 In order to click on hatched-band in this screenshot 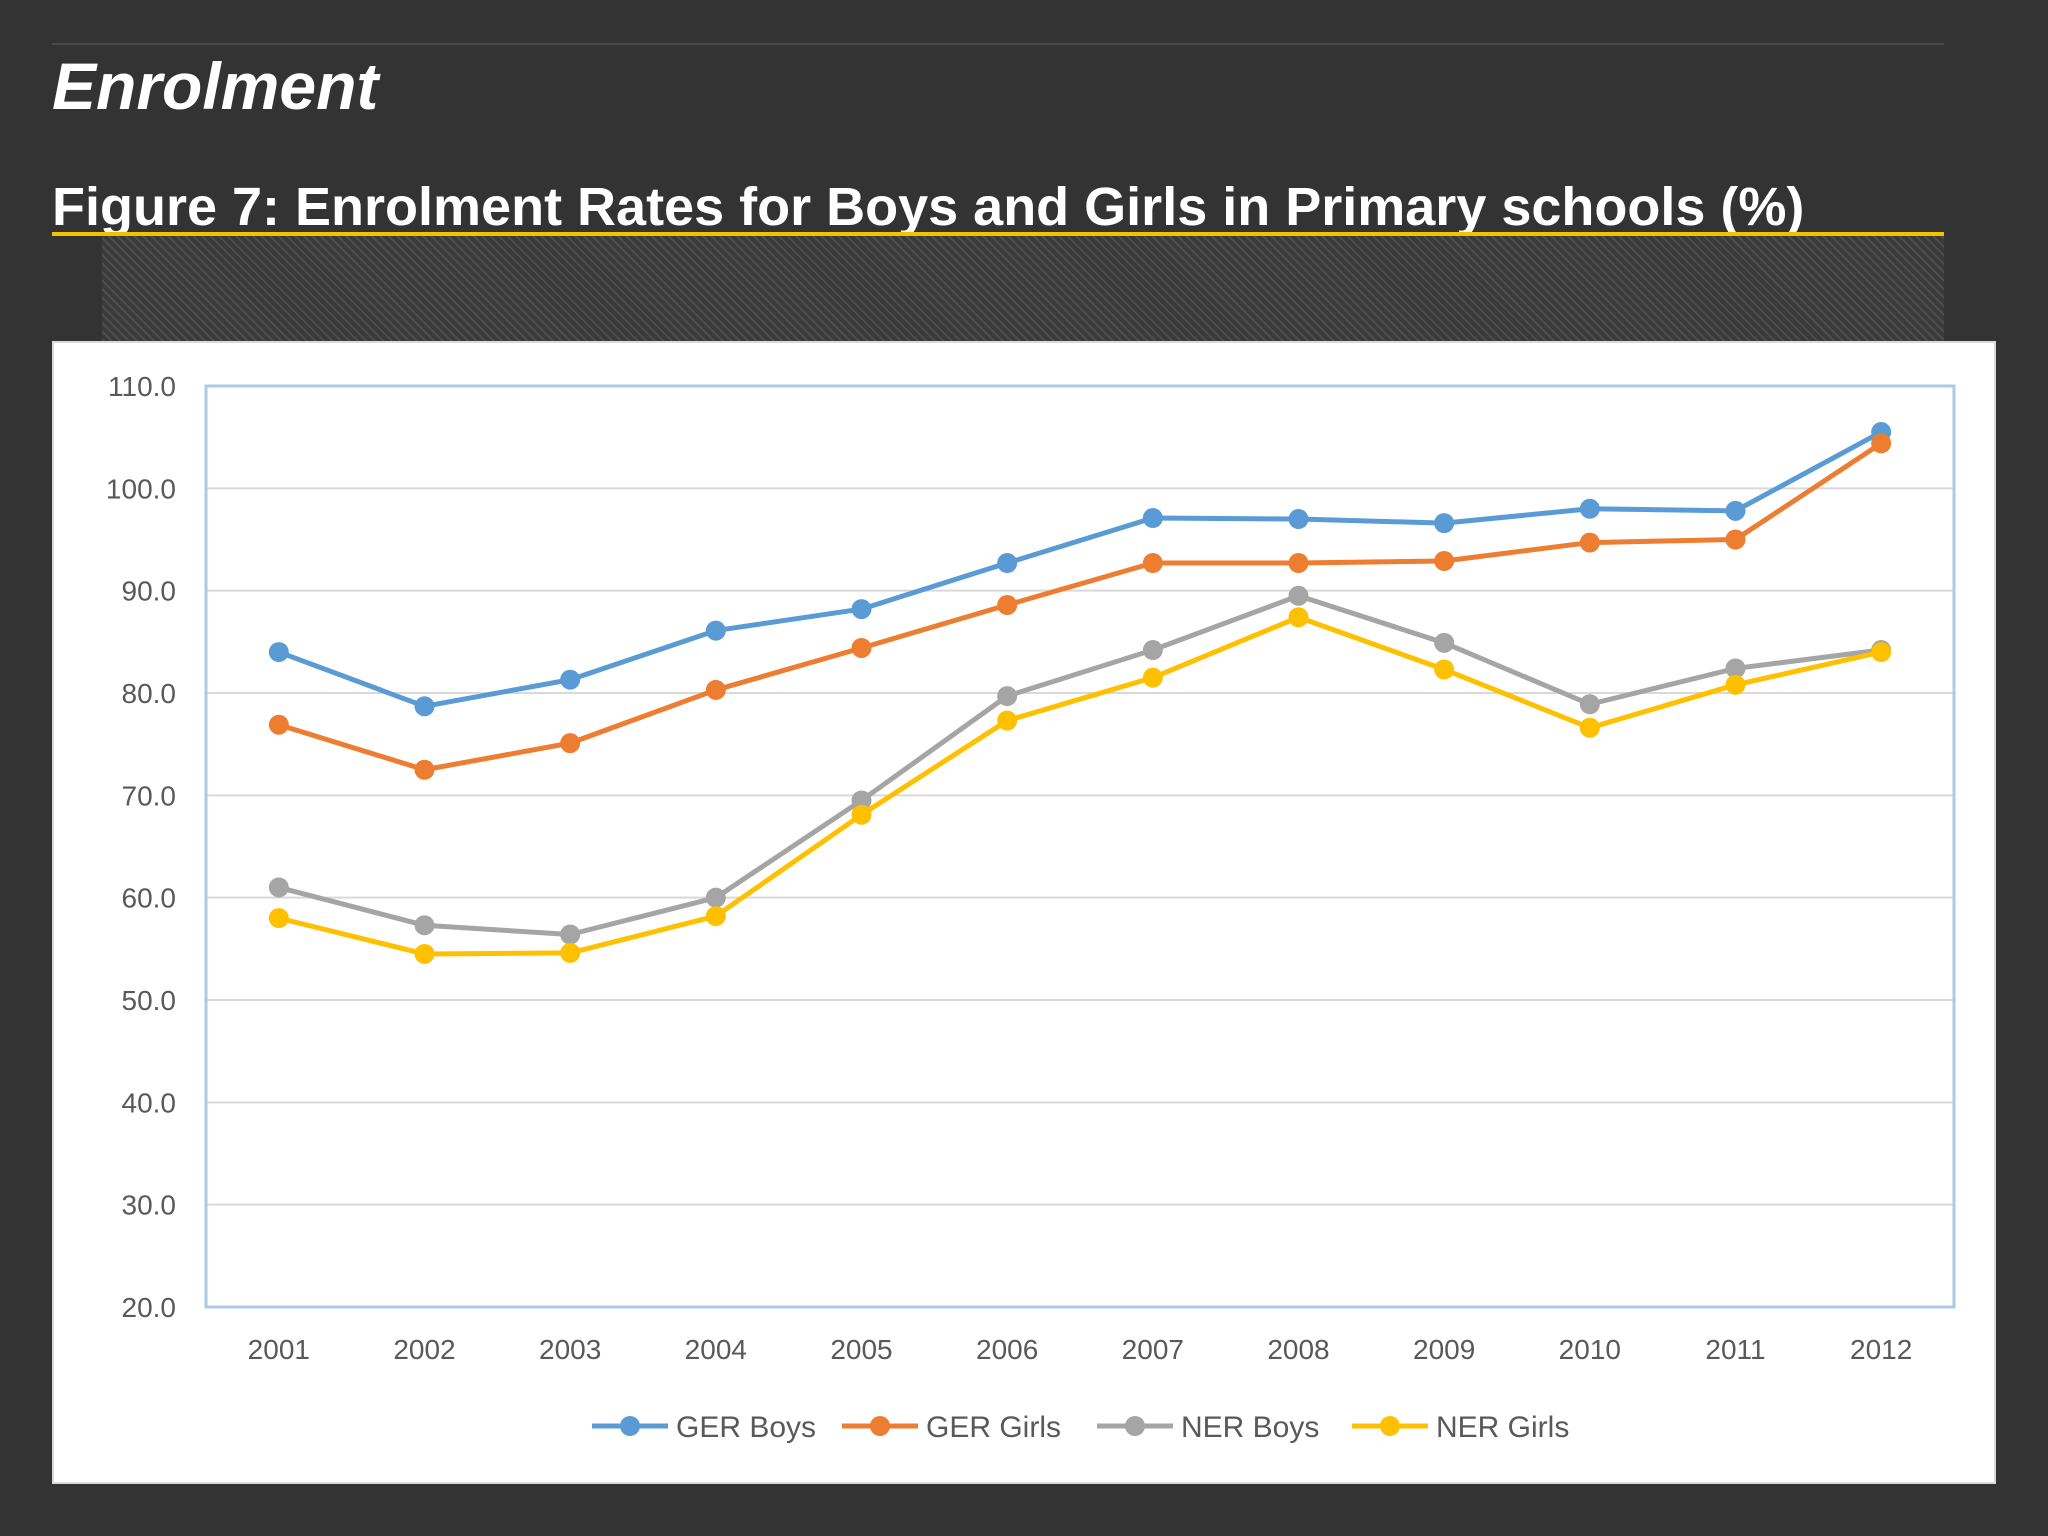, I will do `click(1023, 288)`.